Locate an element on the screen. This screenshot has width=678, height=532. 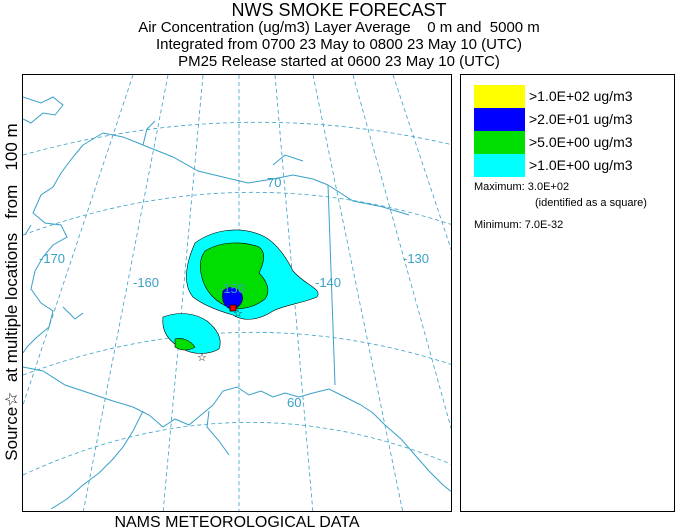
lon-label-170: -170 is located at coordinates (52, 258).